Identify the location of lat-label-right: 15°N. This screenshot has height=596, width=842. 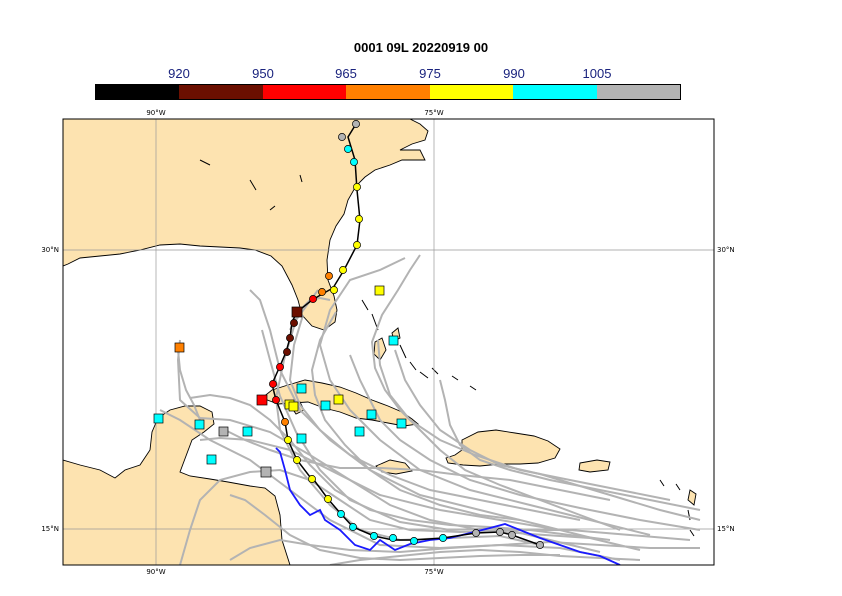
(726, 529).